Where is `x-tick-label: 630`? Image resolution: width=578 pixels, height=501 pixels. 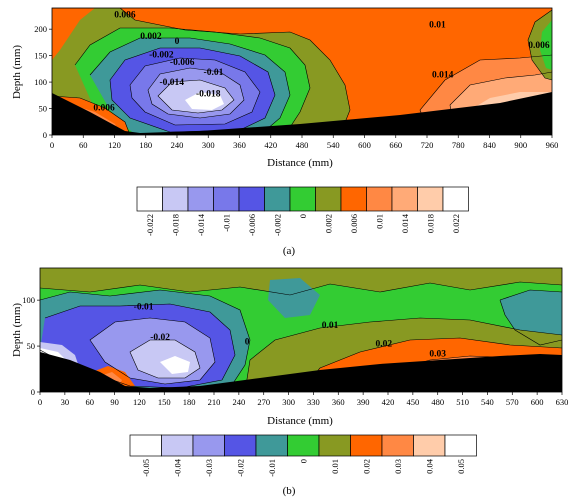 x-tick-label: 630 is located at coordinates (562, 402).